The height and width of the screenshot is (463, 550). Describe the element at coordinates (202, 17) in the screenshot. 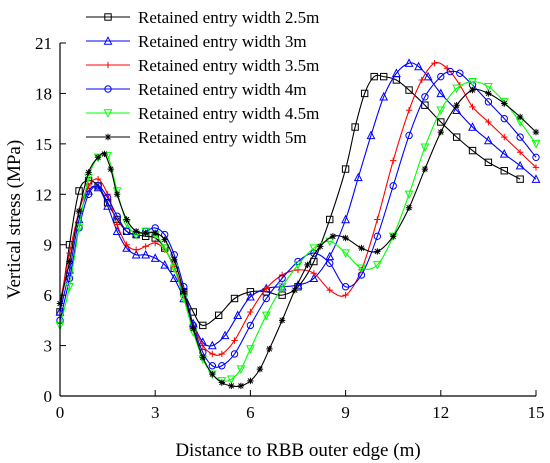

I see `legend-item: Retained entry width 2.5m` at that location.